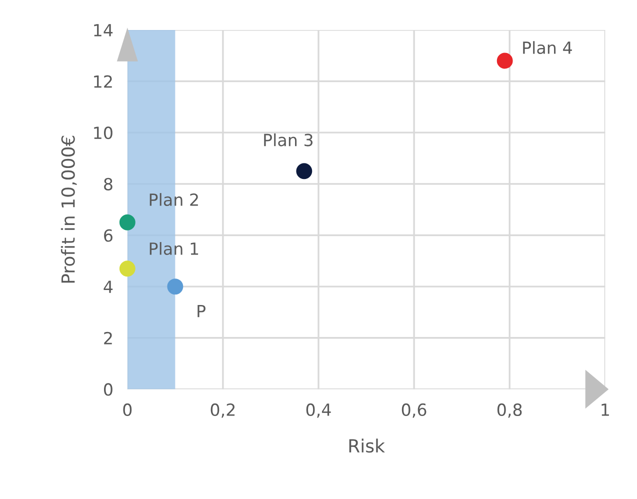 This screenshot has width=637, height=499. Describe the element at coordinates (174, 199) in the screenshot. I see `annotation: Plan 2` at that location.